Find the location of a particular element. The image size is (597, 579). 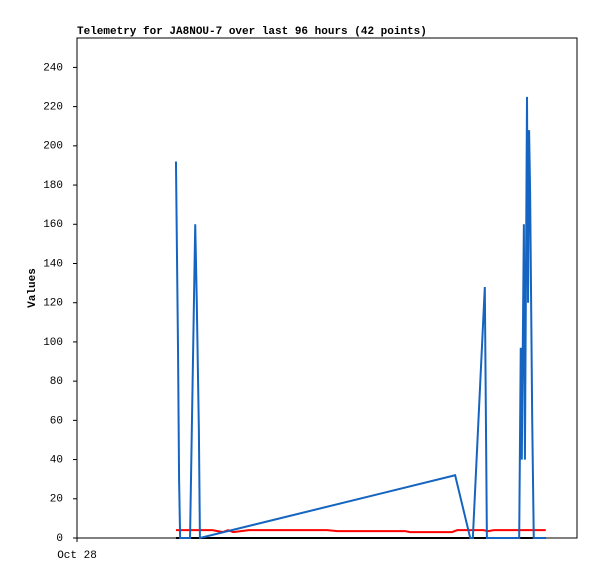

y-tick-label: 60 is located at coordinates (56, 421).